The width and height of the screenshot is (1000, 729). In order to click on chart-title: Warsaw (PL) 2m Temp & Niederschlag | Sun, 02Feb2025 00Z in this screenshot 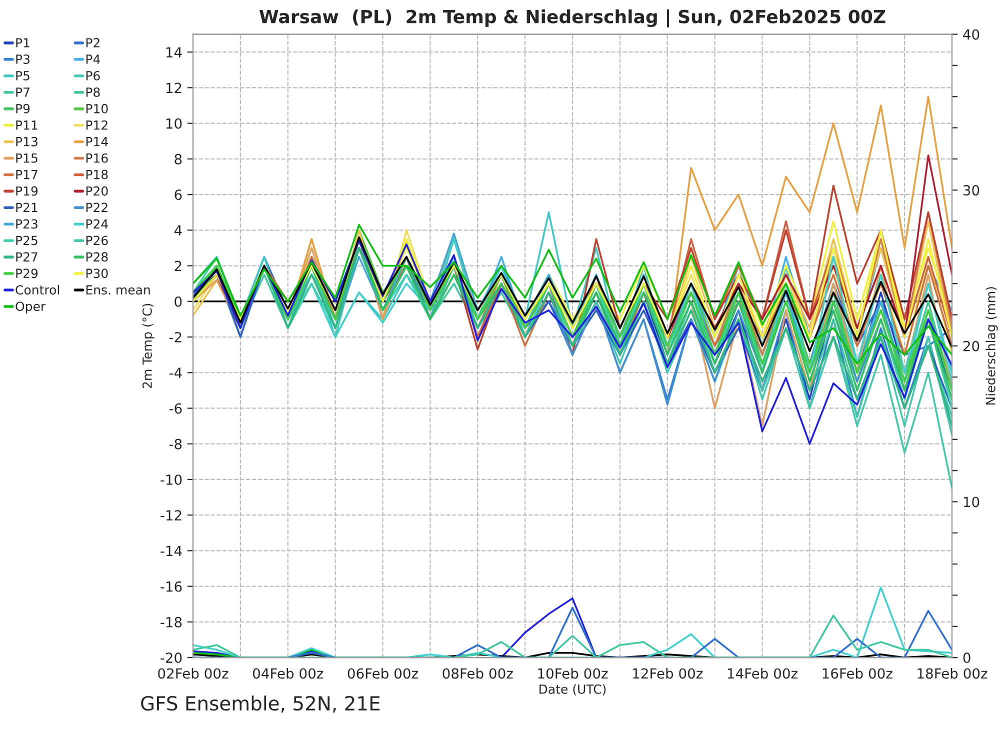, I will do `click(572, 18)`.